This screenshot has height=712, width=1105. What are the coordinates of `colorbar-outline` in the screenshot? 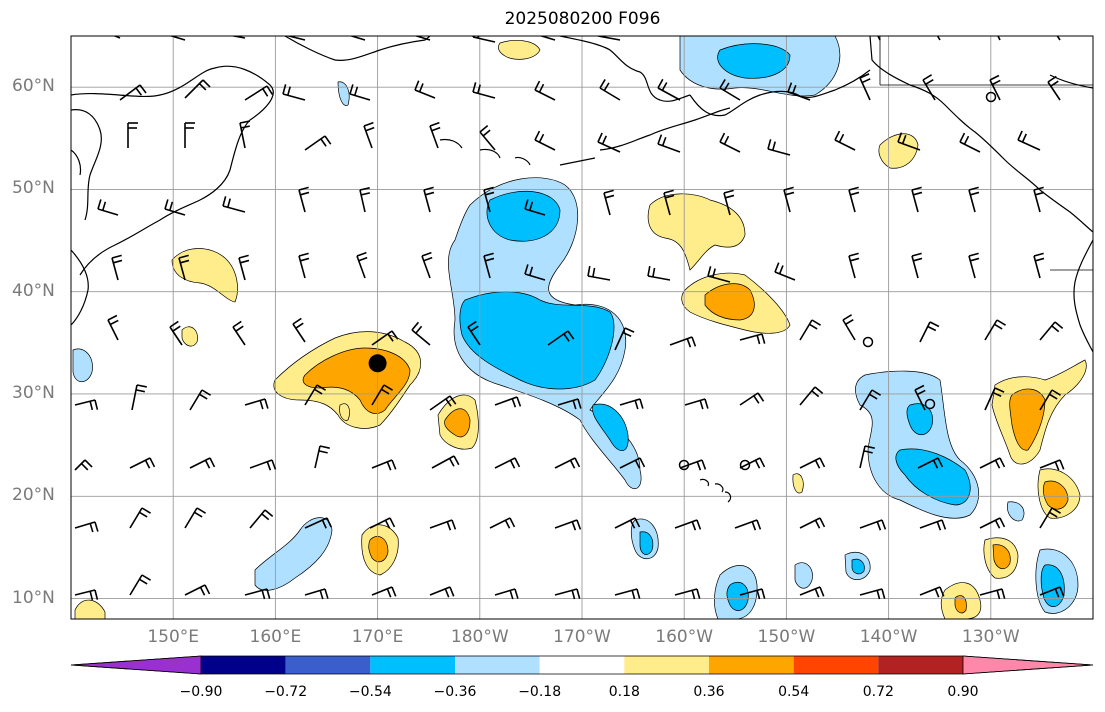 It's located at (582, 665).